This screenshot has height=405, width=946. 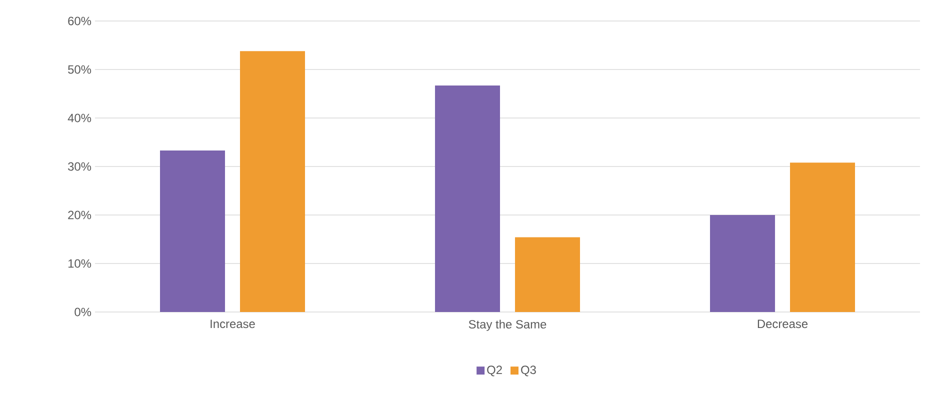 What do you see at coordinates (783, 324) in the screenshot?
I see `x-tick-label: Decrease` at bounding box center [783, 324].